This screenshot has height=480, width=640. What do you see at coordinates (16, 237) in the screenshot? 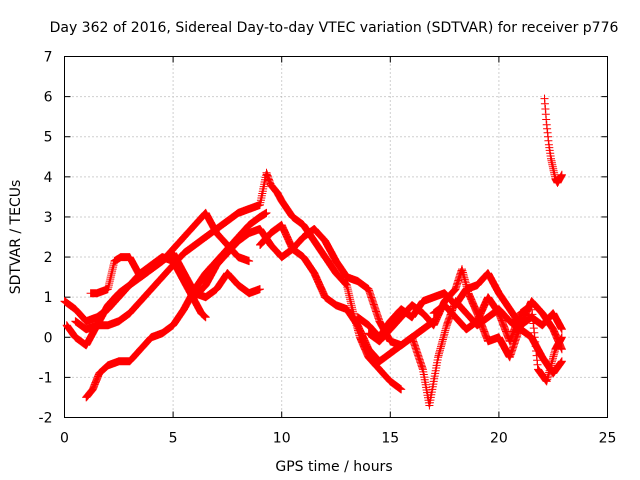
I see `y-axis-label: SDTVAR / TECUs` at bounding box center [16, 237].